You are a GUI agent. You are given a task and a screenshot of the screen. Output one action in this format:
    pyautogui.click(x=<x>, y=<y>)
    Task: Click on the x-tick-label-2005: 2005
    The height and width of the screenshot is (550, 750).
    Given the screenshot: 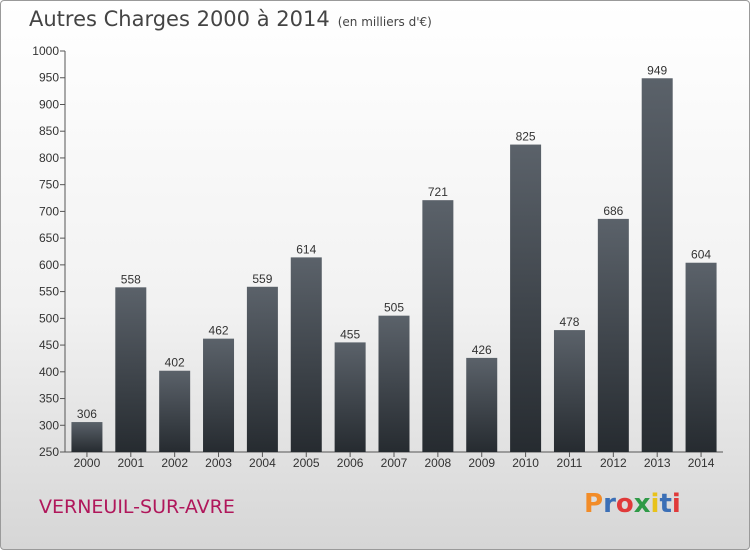 What is the action you would take?
    pyautogui.click(x=306, y=463)
    